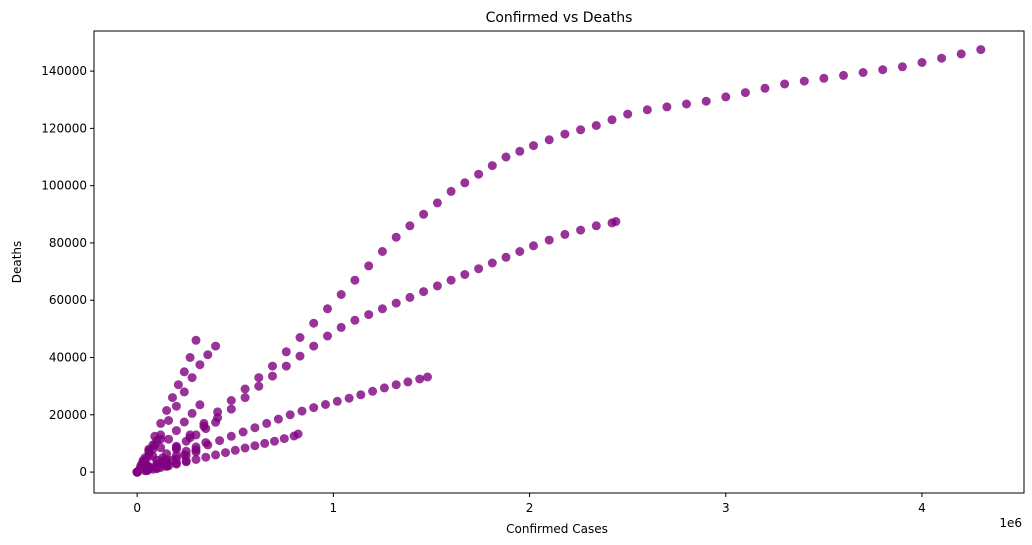 The height and width of the screenshot is (545, 1032). I want to click on x-tick-label: 1, so click(334, 508).